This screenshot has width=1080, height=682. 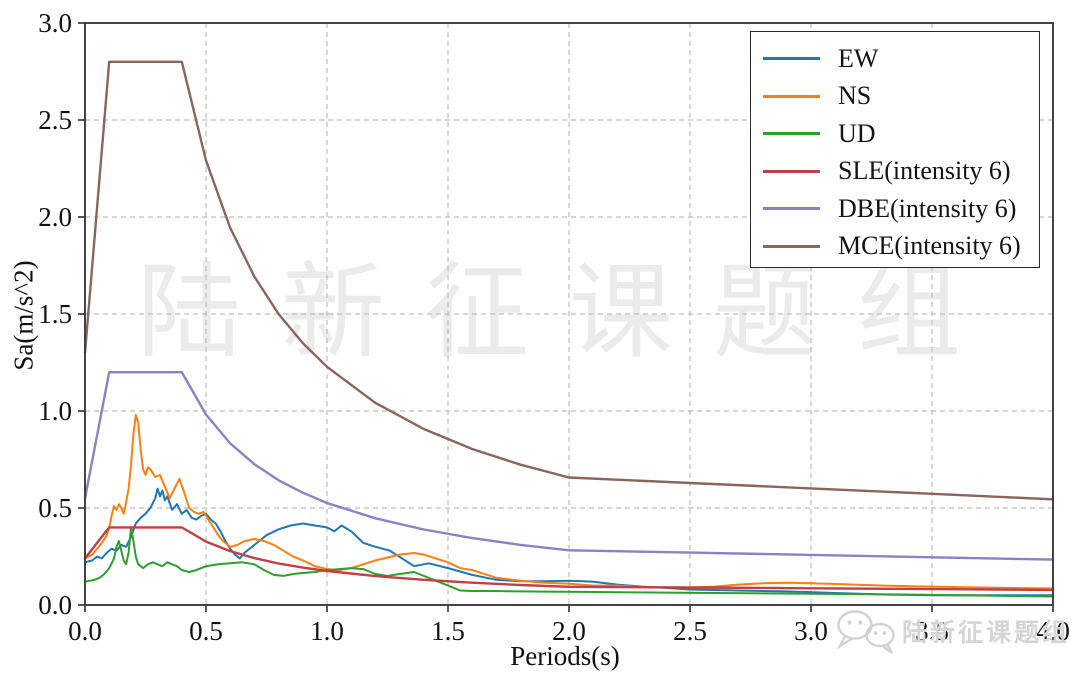 What do you see at coordinates (855, 96) in the screenshot?
I see `legend-label-ns: NS` at bounding box center [855, 96].